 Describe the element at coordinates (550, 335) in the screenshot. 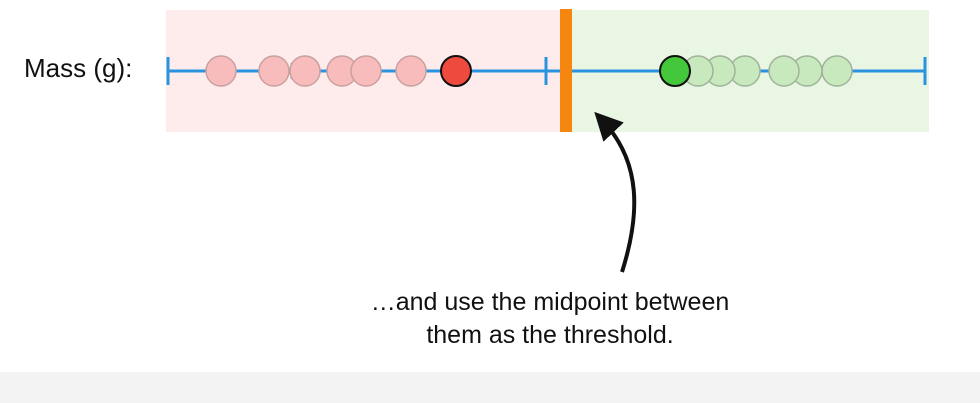

I see `annotation-line-2: them as the threshold.` at that location.